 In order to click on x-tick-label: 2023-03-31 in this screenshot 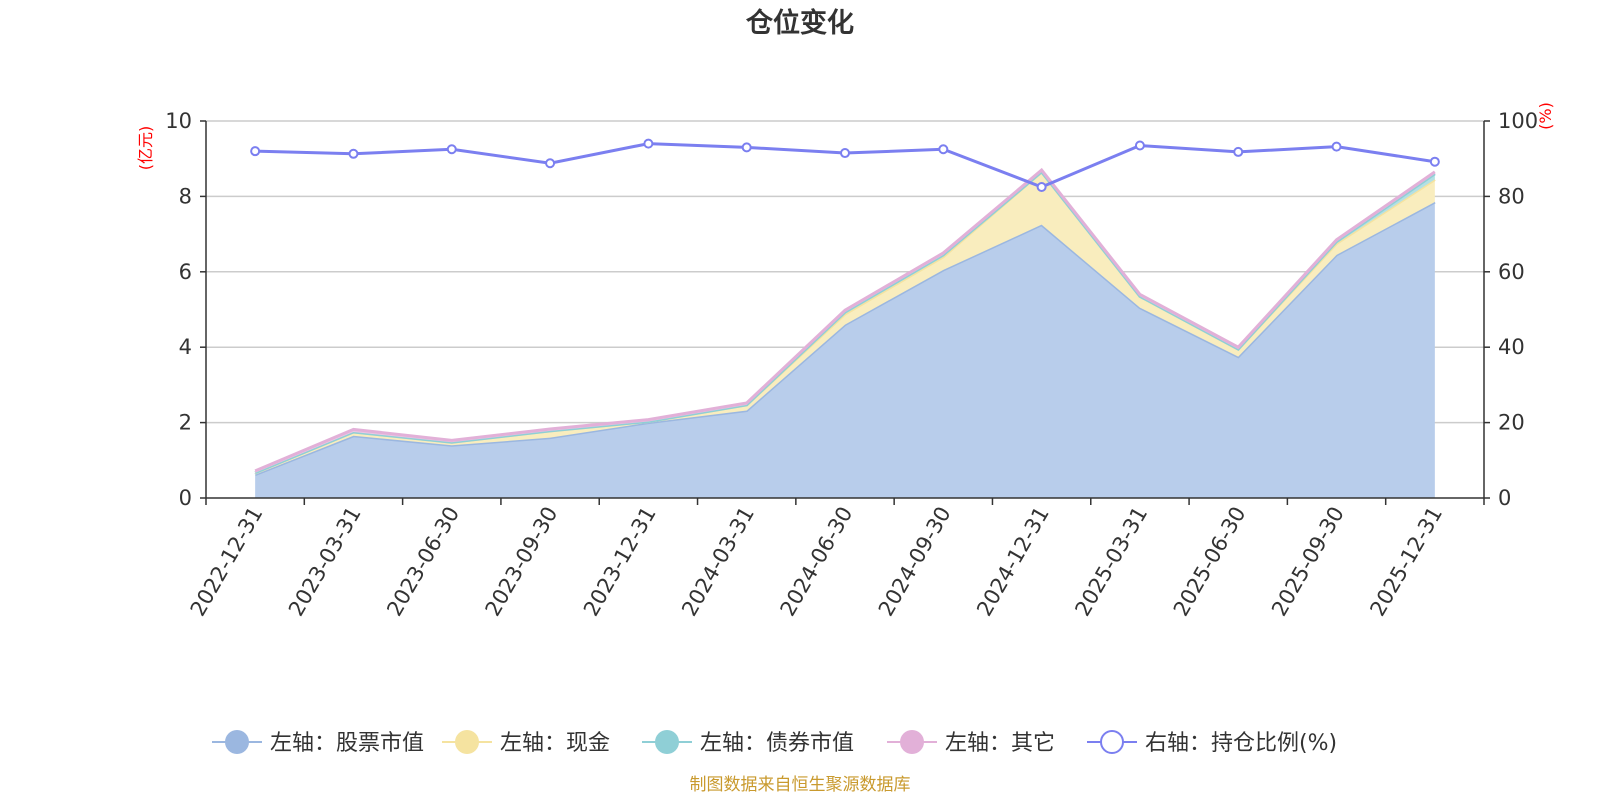, I will do `click(325, 562)`.